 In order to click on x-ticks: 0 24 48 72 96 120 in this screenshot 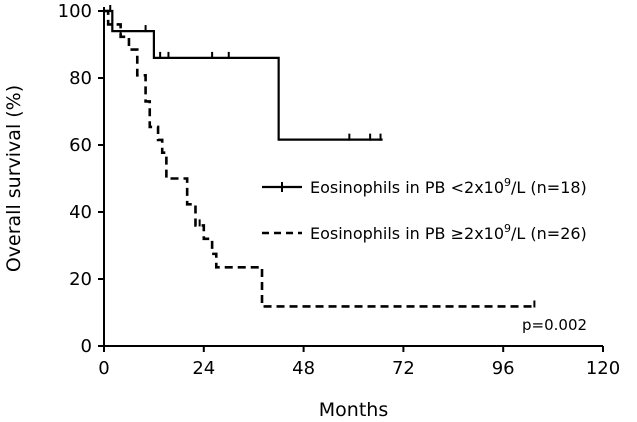, I will do `click(359, 362)`.